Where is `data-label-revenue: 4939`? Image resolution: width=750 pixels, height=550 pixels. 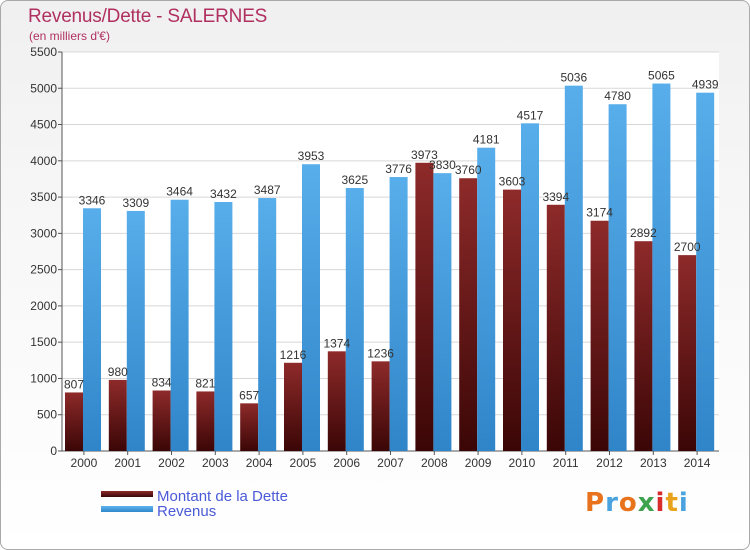 data-label-revenue: 4939 is located at coordinates (705, 85).